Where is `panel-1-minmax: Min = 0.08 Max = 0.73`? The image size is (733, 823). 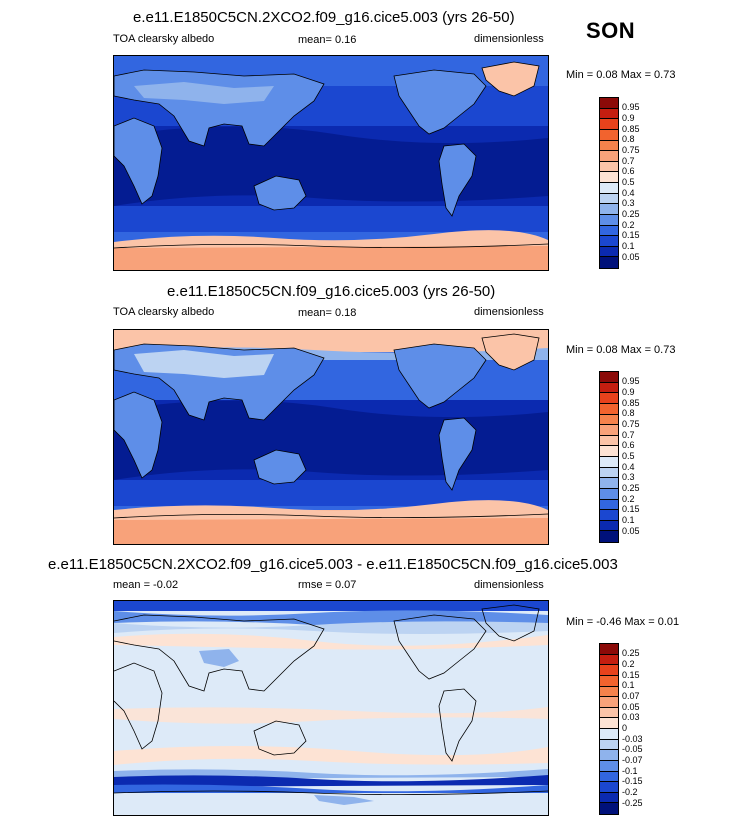 panel-1-minmax: Min = 0.08 Max = 0.73 is located at coordinates (621, 75).